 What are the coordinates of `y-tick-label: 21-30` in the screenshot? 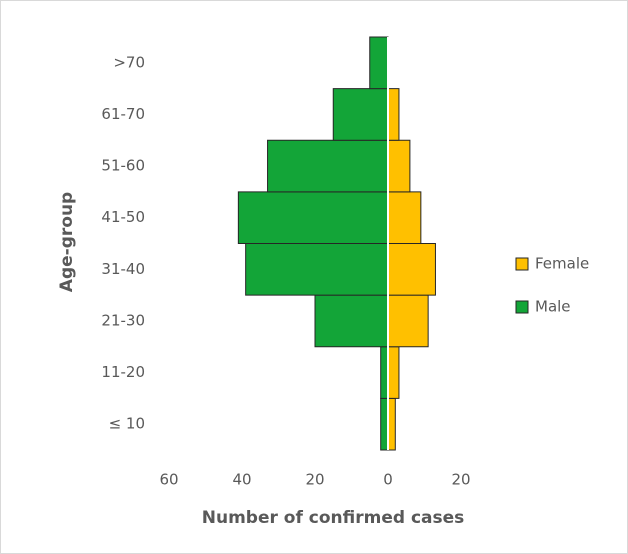 It's located at (123, 320).